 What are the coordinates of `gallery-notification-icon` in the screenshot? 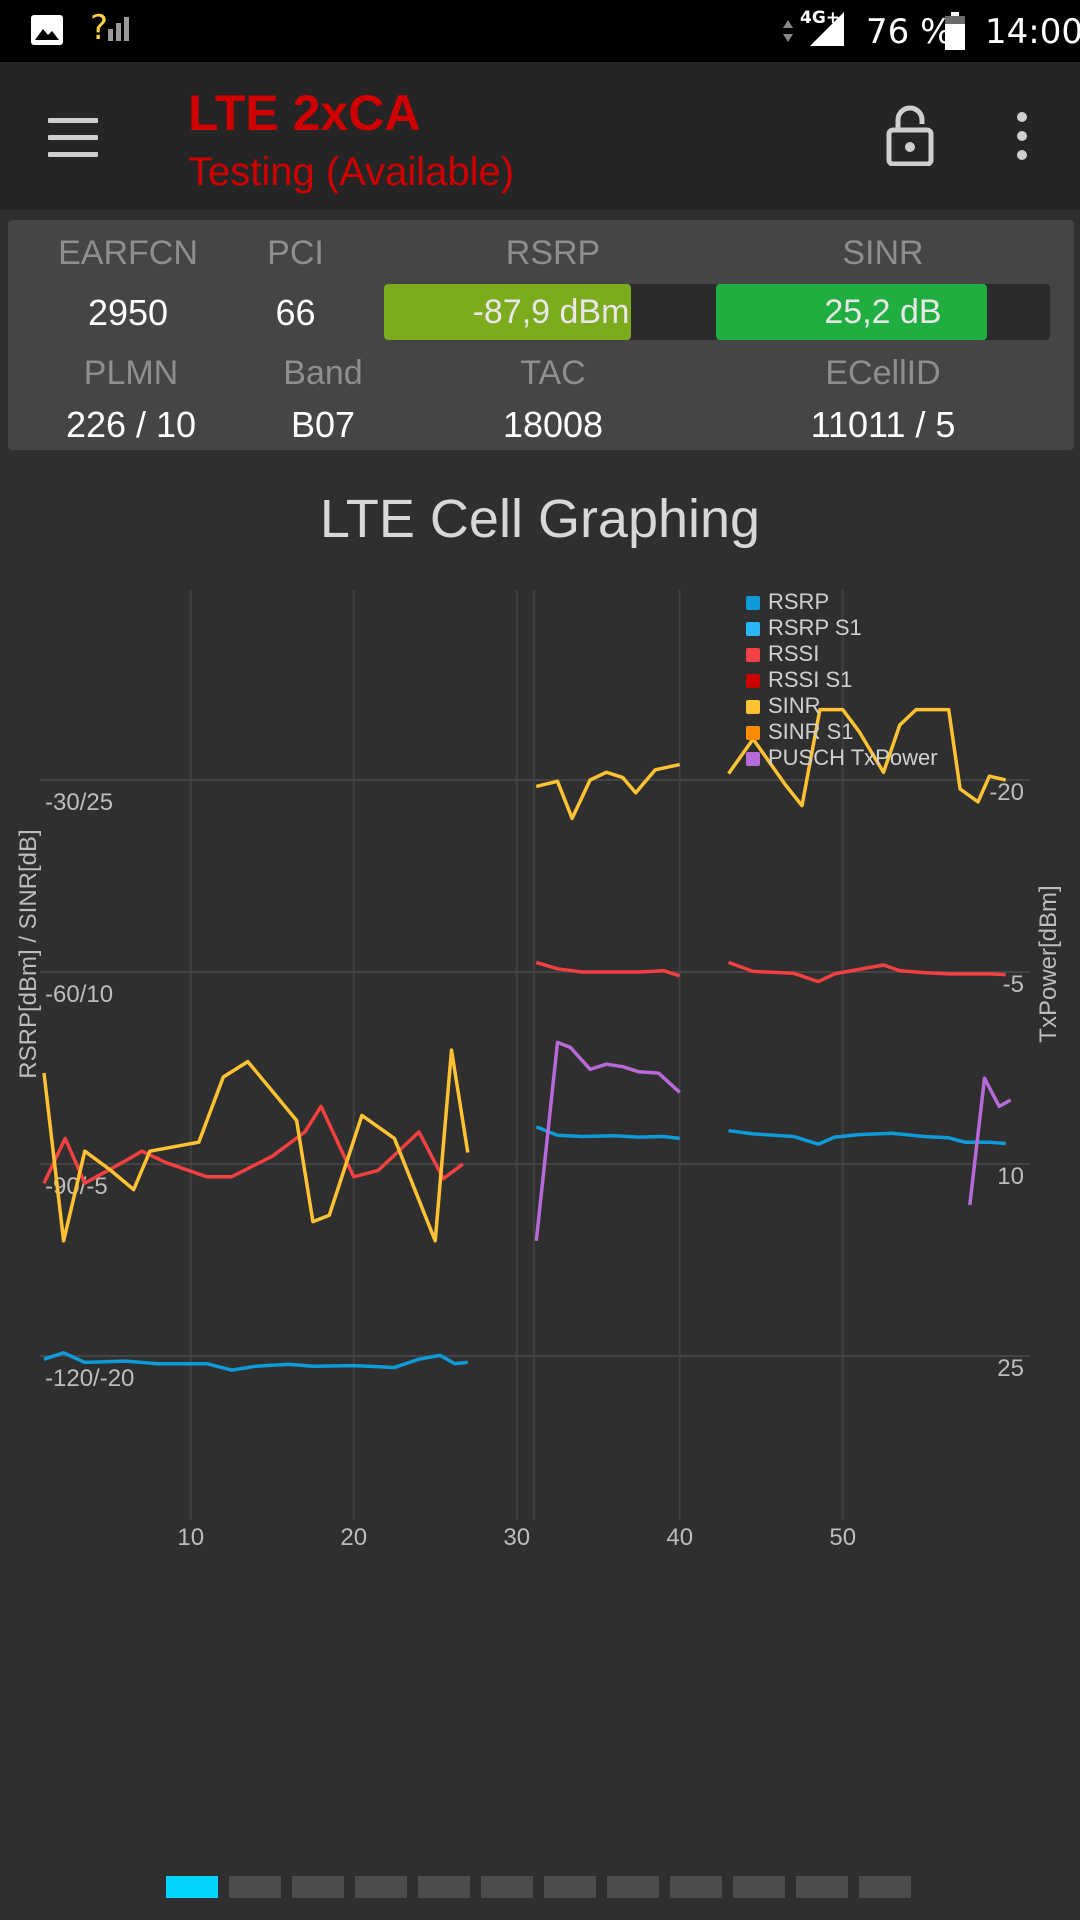 It's located at (47, 30).